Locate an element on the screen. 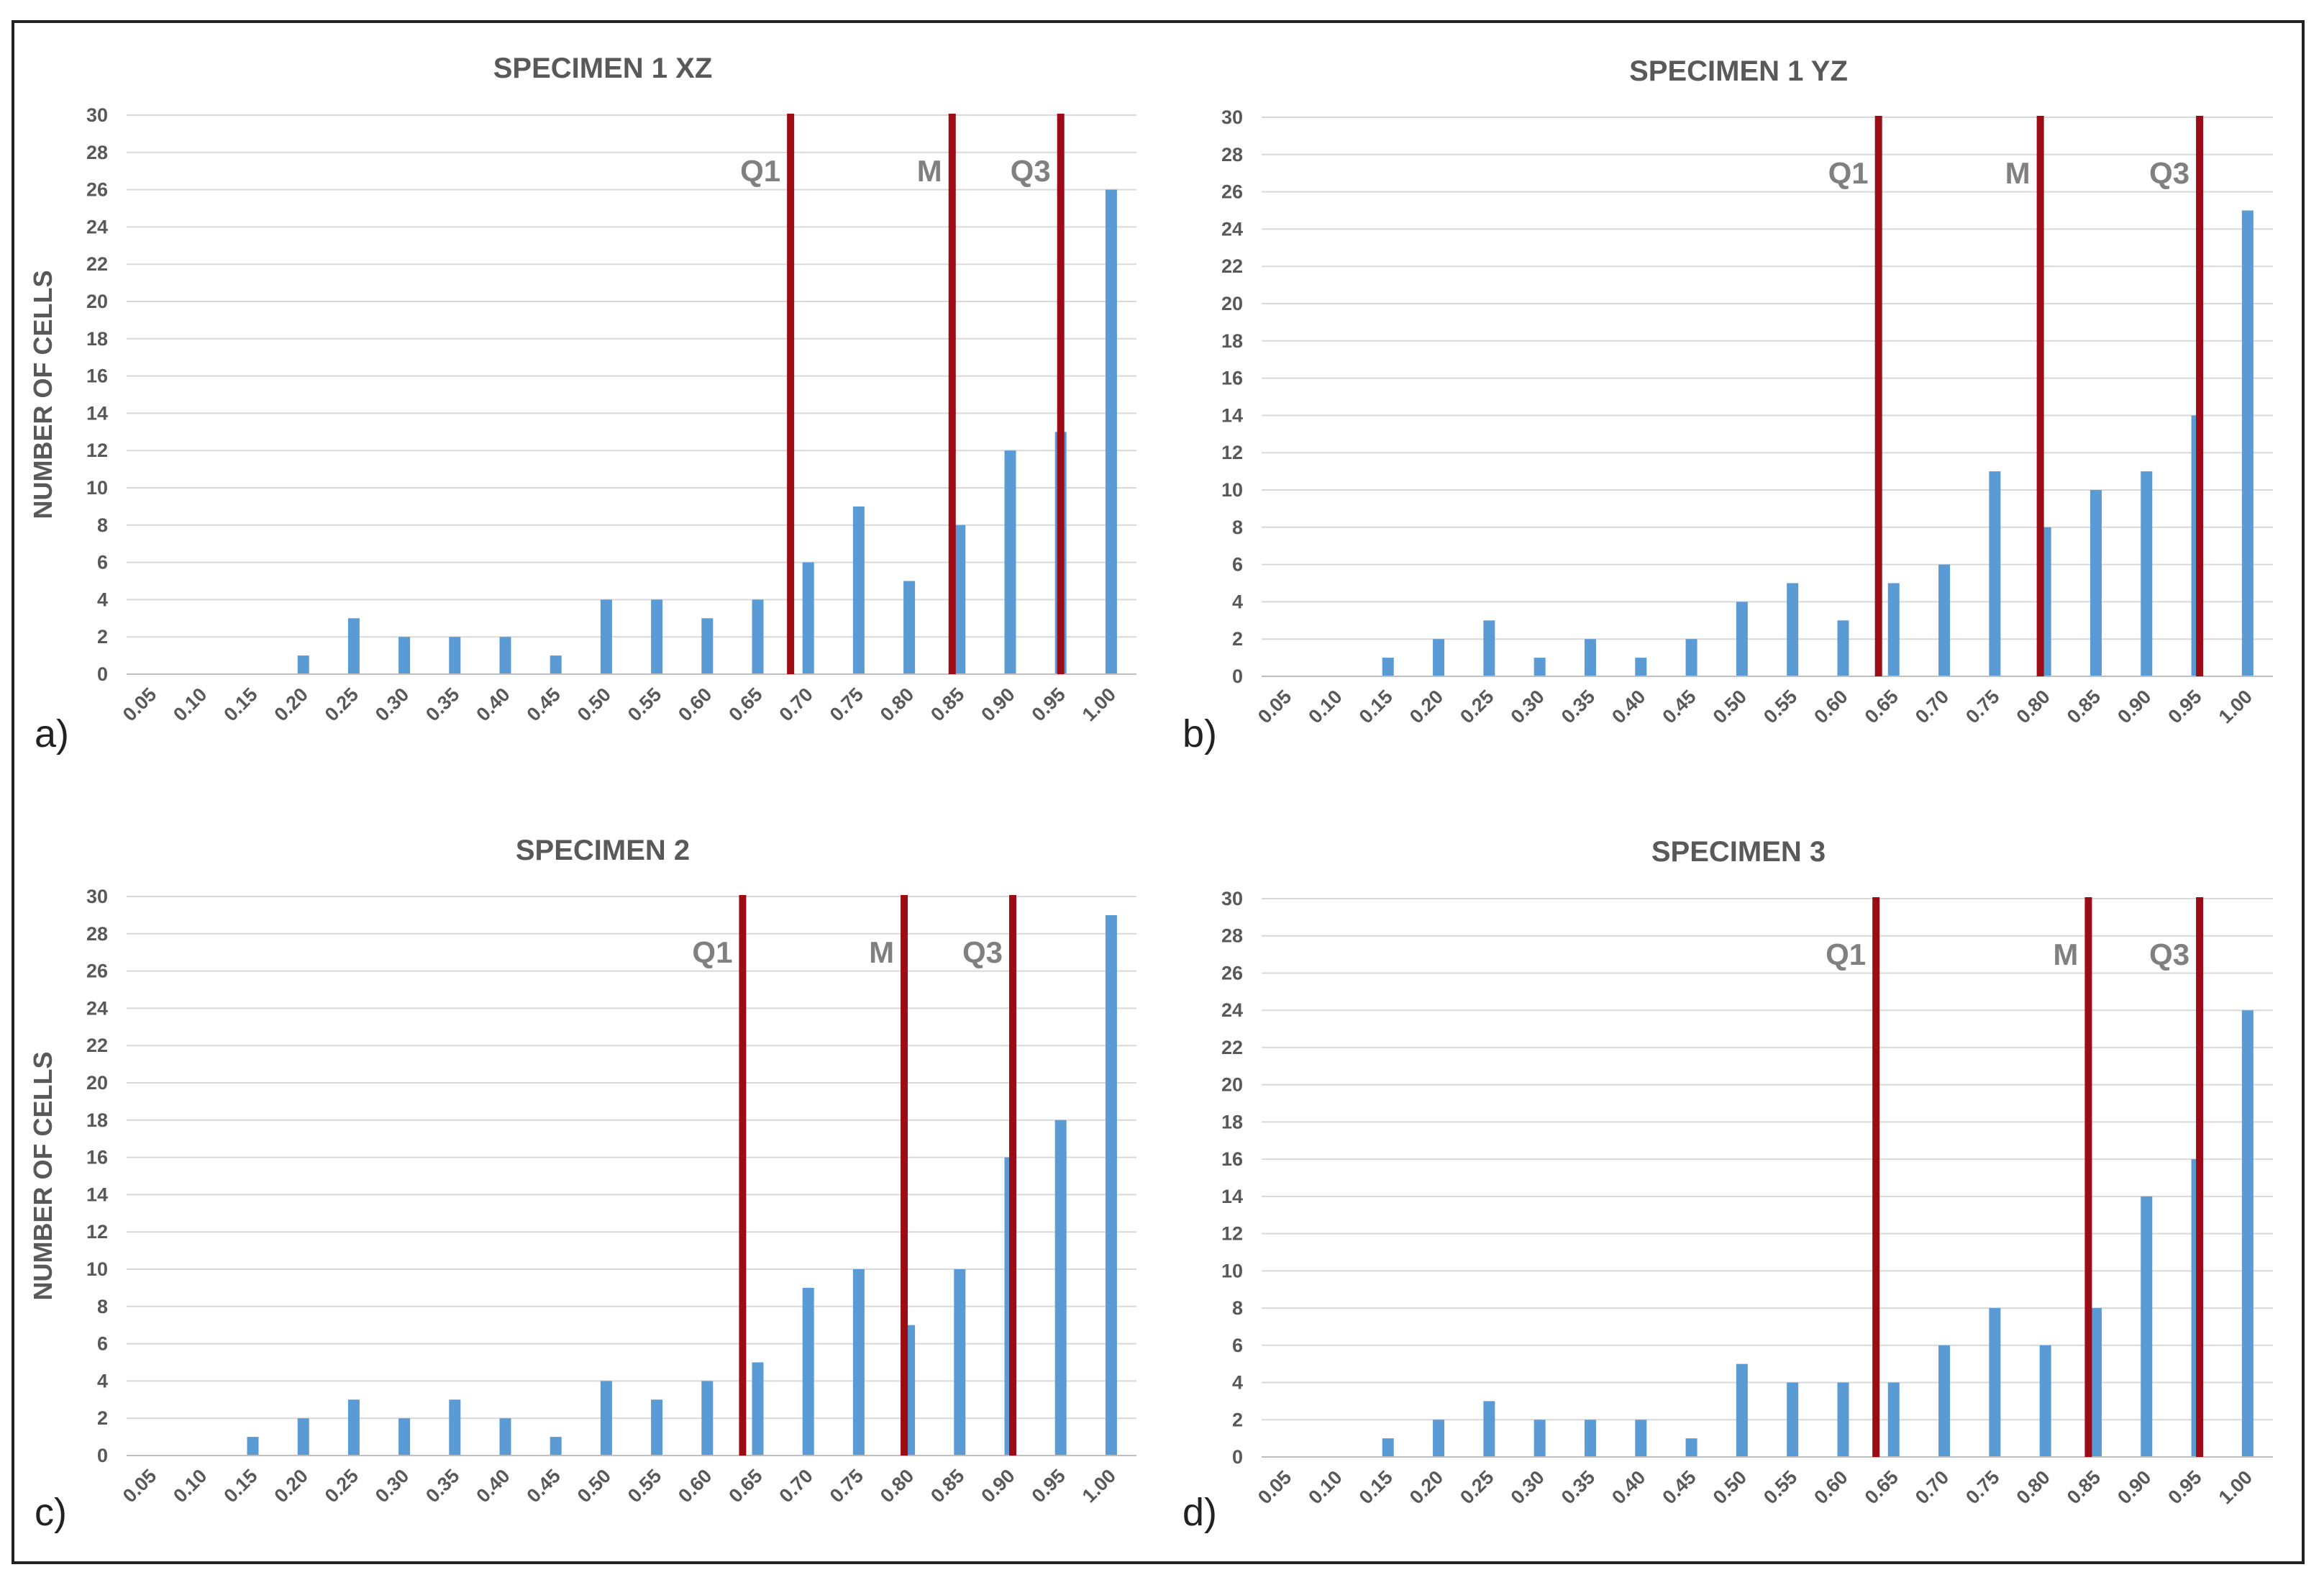  x-tick-label: 0.70 is located at coordinates (1932, 1487).